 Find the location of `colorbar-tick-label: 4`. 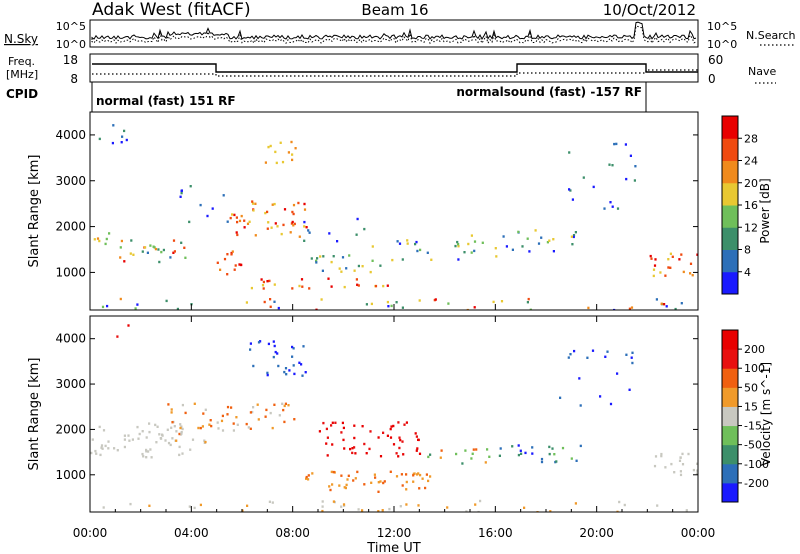

colorbar-tick-label: 4 is located at coordinates (747, 272).